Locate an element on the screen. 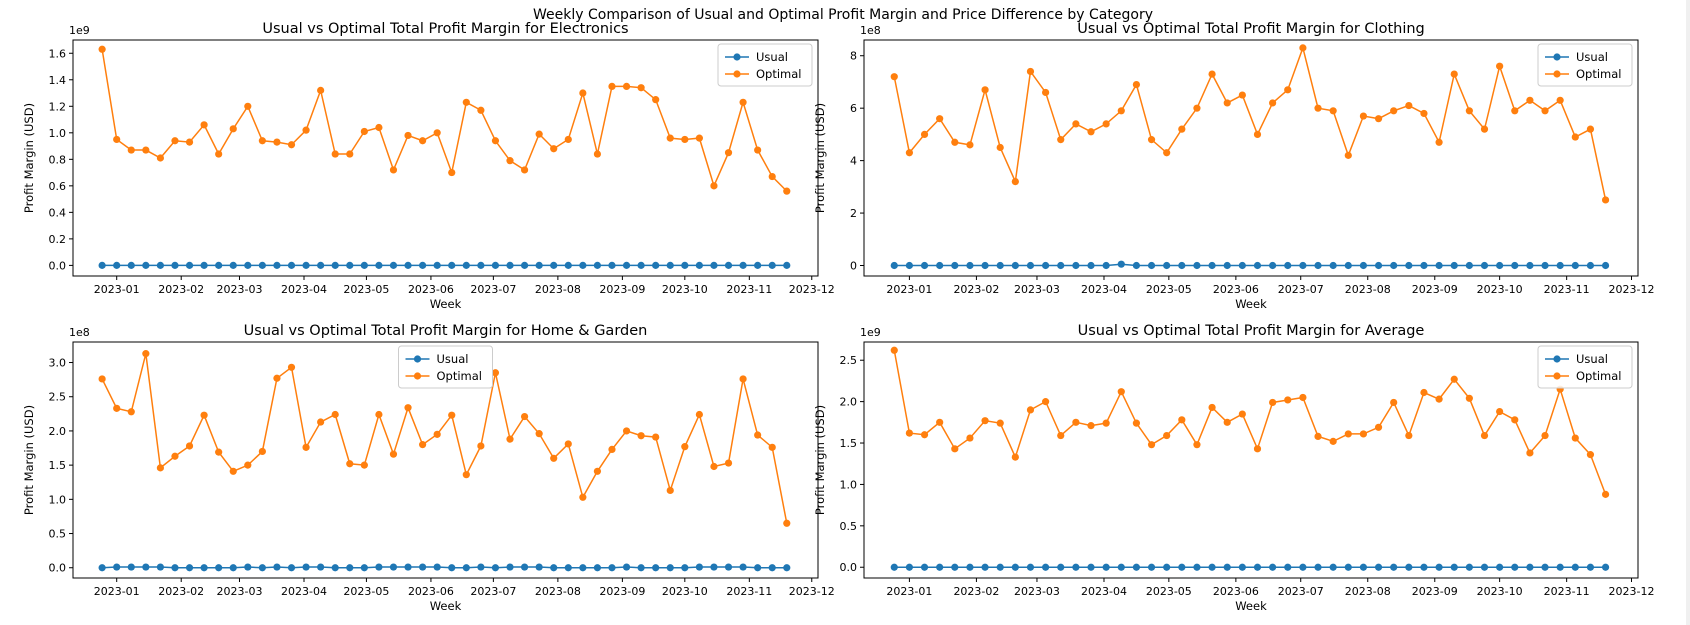  legend-marker is located at coordinates (1557, 359).